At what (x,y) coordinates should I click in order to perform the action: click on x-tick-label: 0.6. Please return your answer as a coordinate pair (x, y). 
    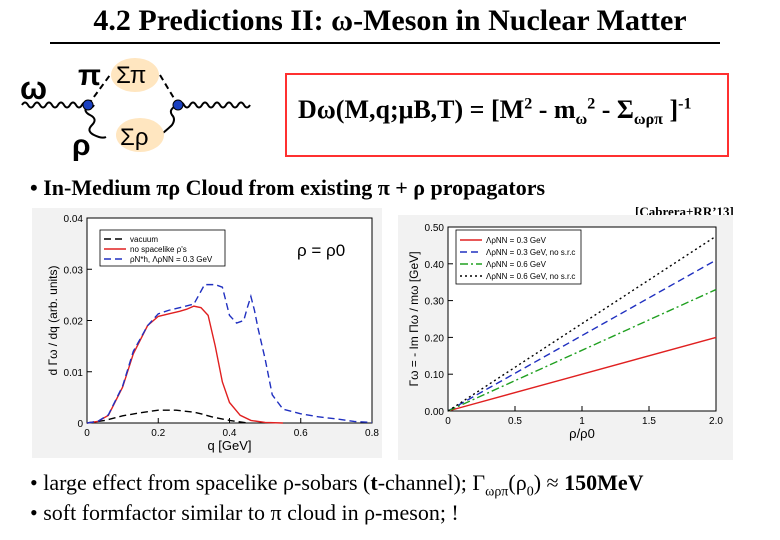
    Looking at the image, I should click on (301, 433).